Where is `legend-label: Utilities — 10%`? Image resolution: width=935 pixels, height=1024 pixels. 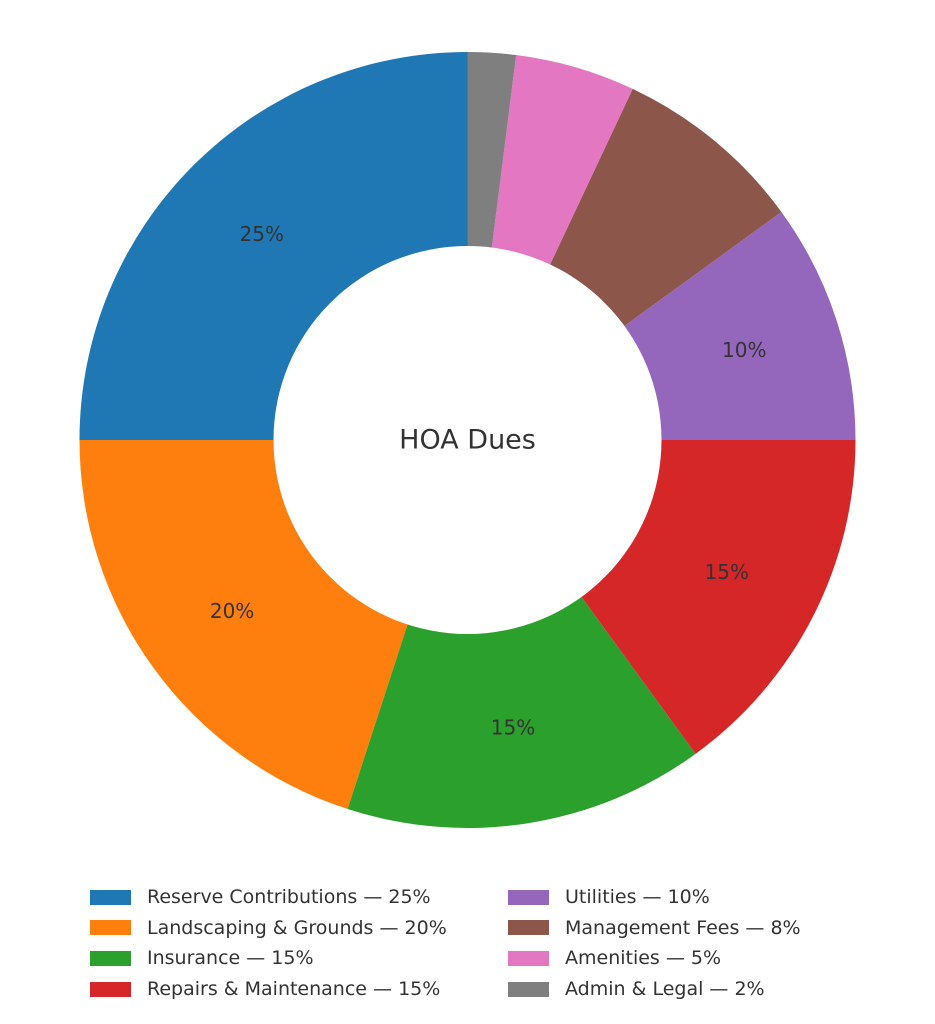 legend-label: Utilities — 10% is located at coordinates (637, 897).